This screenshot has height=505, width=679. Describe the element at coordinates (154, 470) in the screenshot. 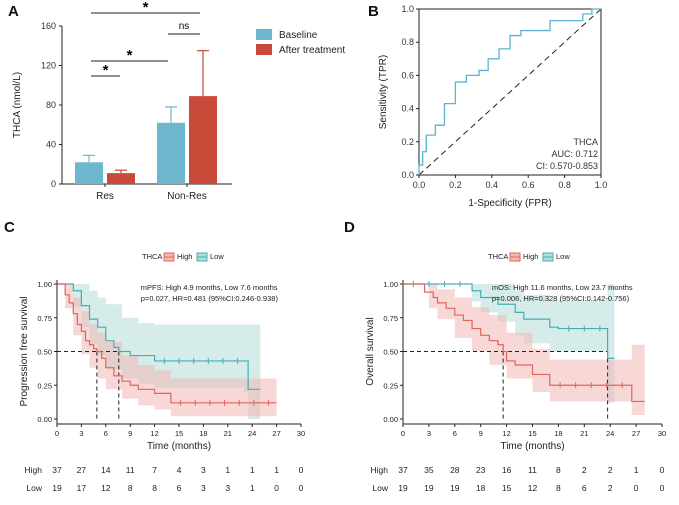

I see `risk-count-high: 7` at that location.